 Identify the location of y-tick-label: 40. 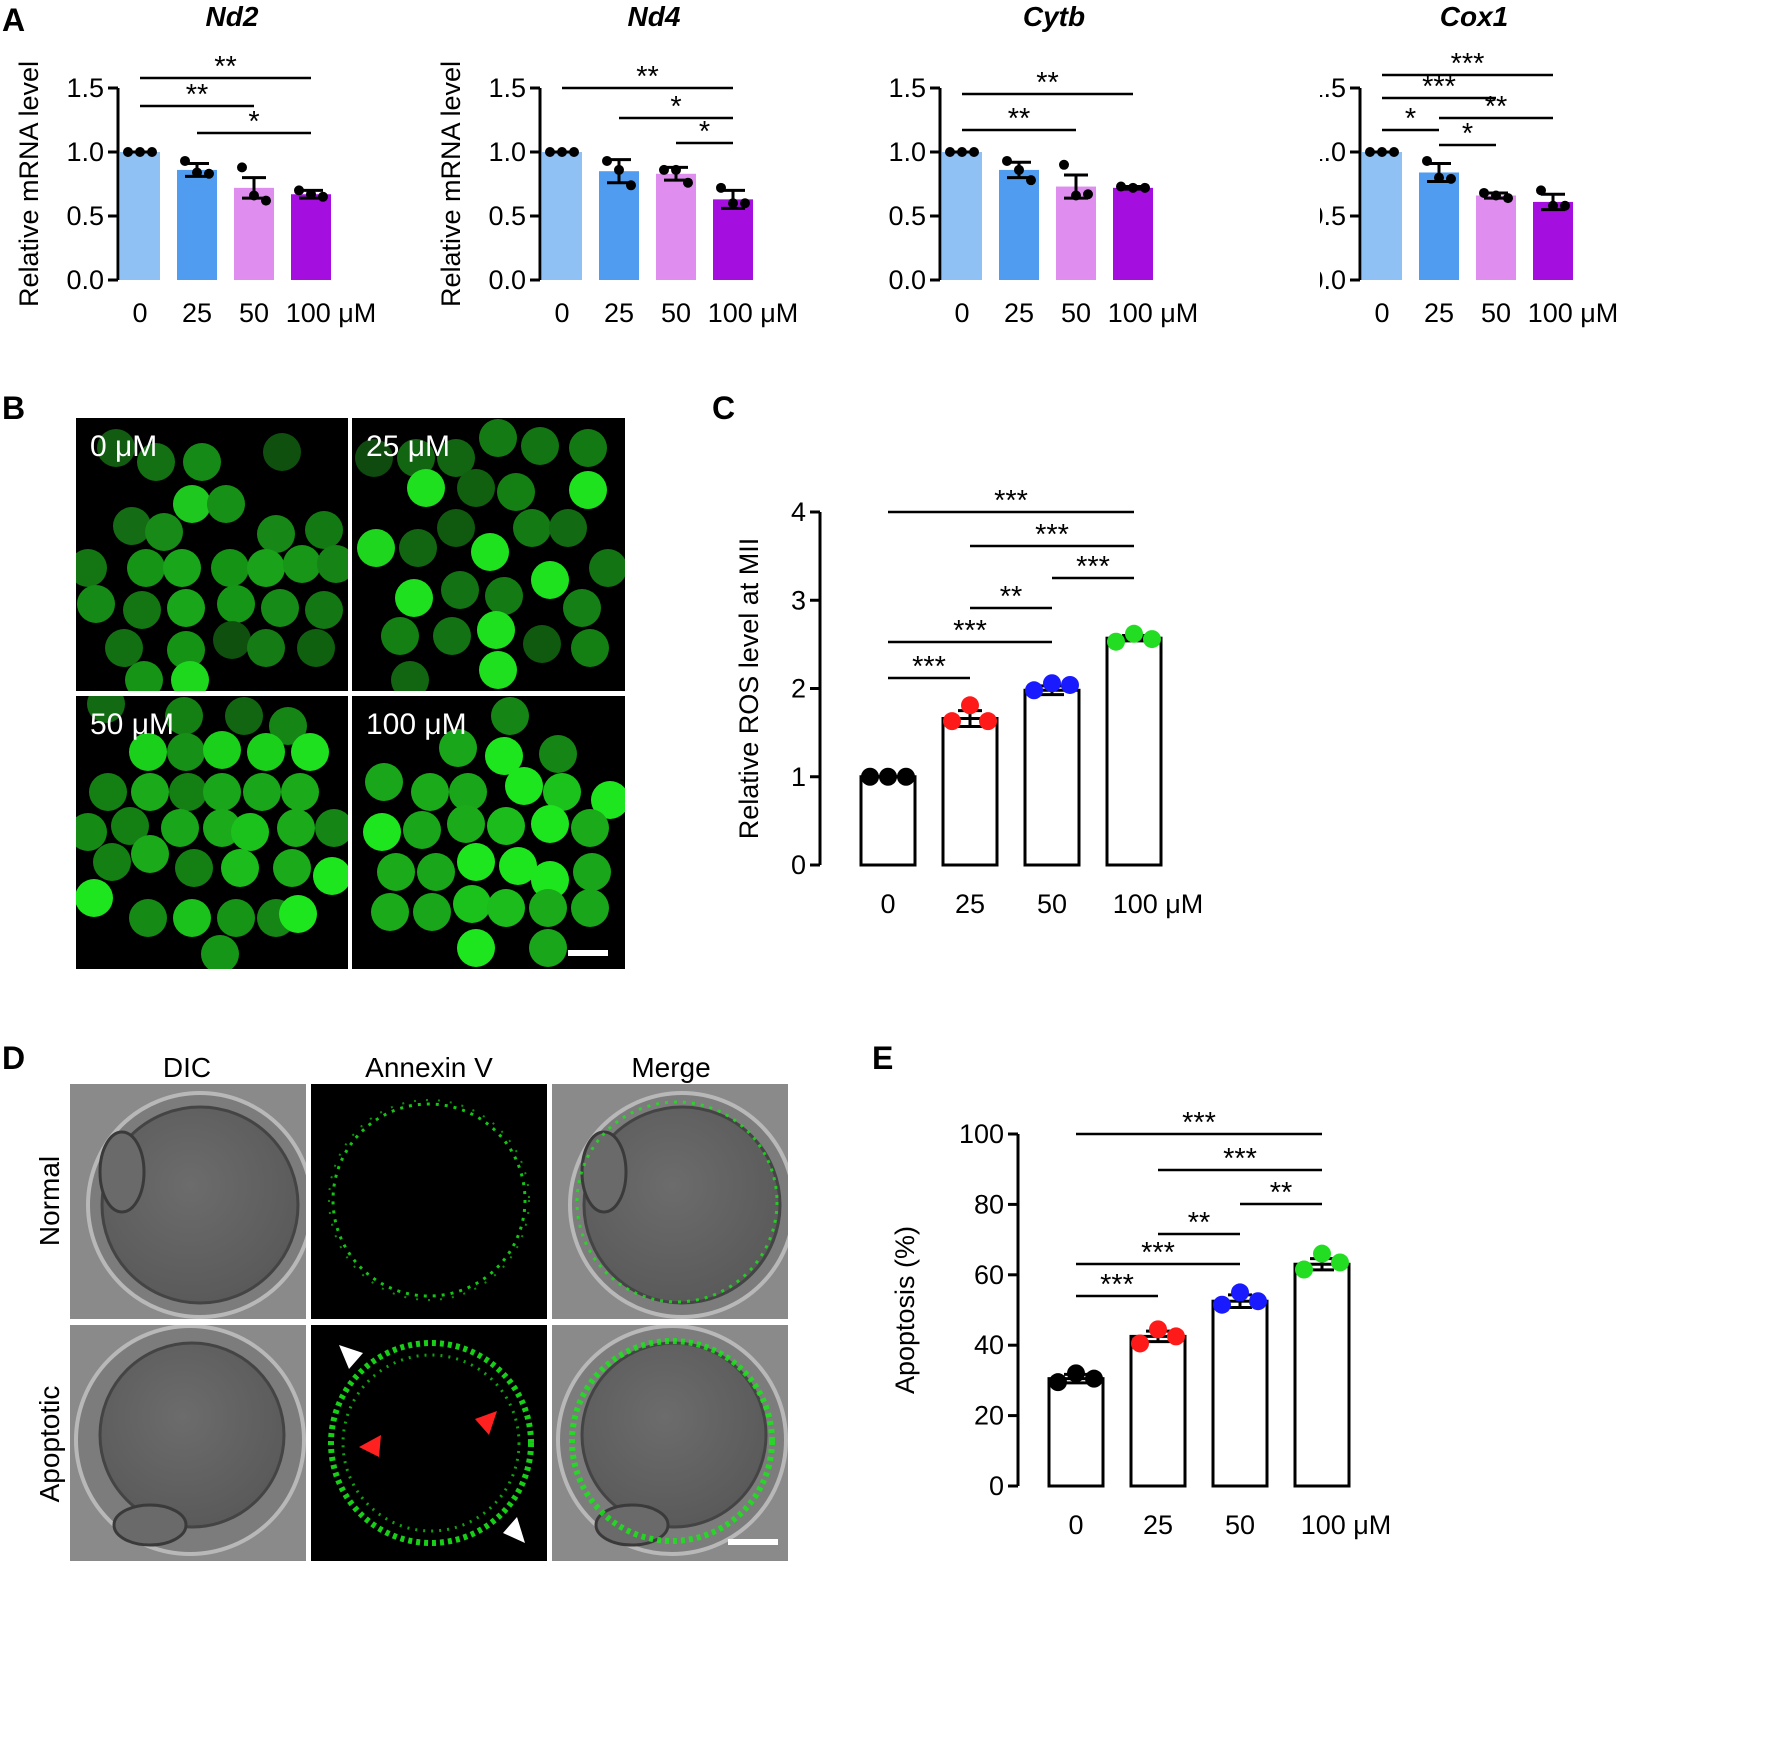
(989, 1345).